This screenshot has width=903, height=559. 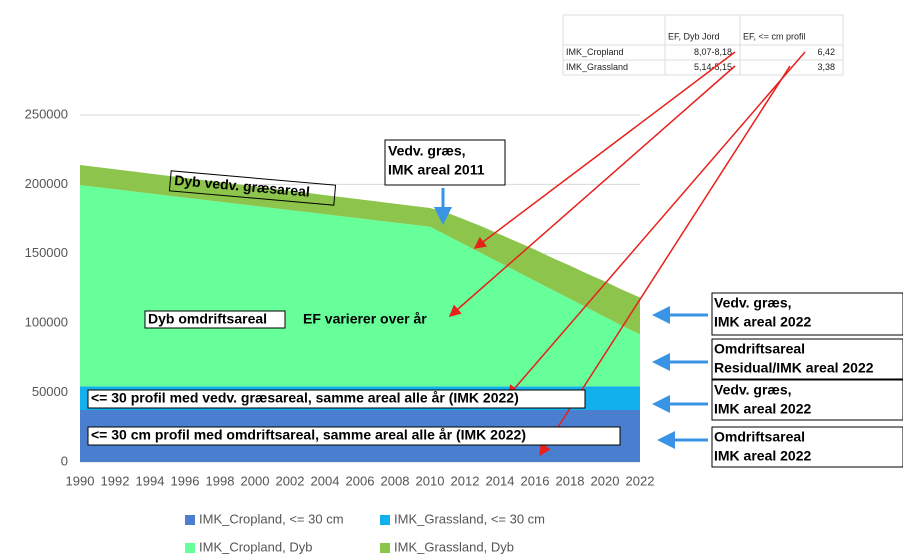 What do you see at coordinates (826, 52) in the screenshot?
I see `table-cell: 6,42` at bounding box center [826, 52].